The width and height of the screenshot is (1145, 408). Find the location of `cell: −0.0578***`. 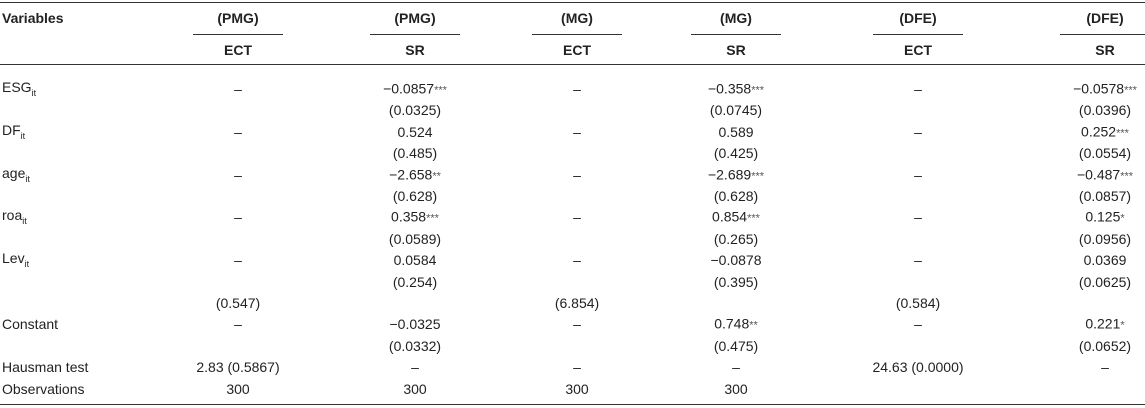

cell: −0.0578*** is located at coordinates (1105, 89).